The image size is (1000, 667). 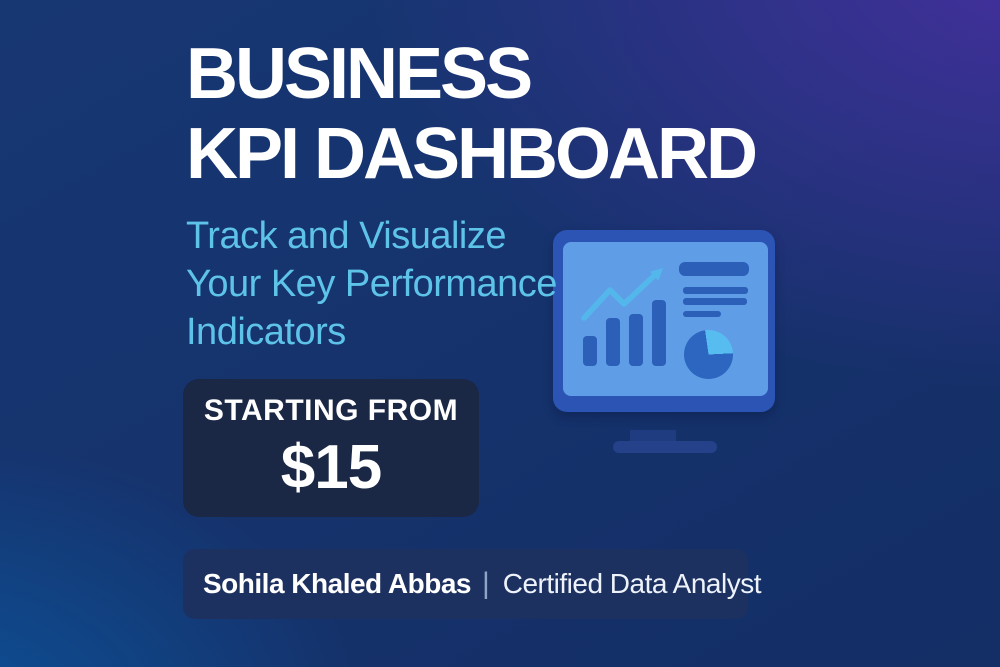 What do you see at coordinates (624, 333) in the screenshot?
I see `bar-chart-icon` at bounding box center [624, 333].